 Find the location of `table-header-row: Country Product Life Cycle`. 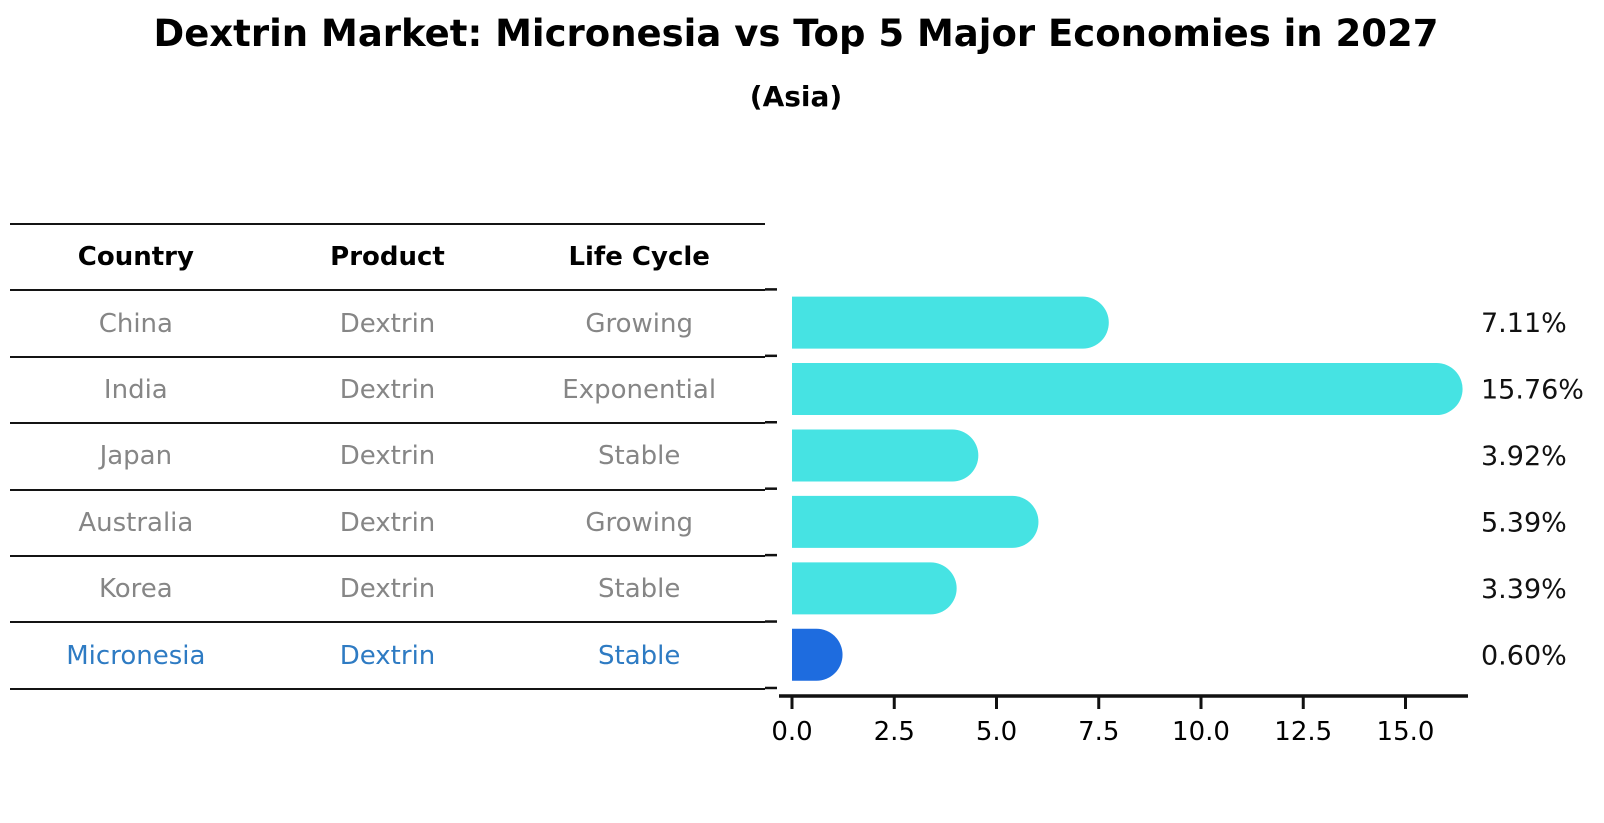

table-header-row: Country Product Life Cycle is located at coordinates (387, 256).